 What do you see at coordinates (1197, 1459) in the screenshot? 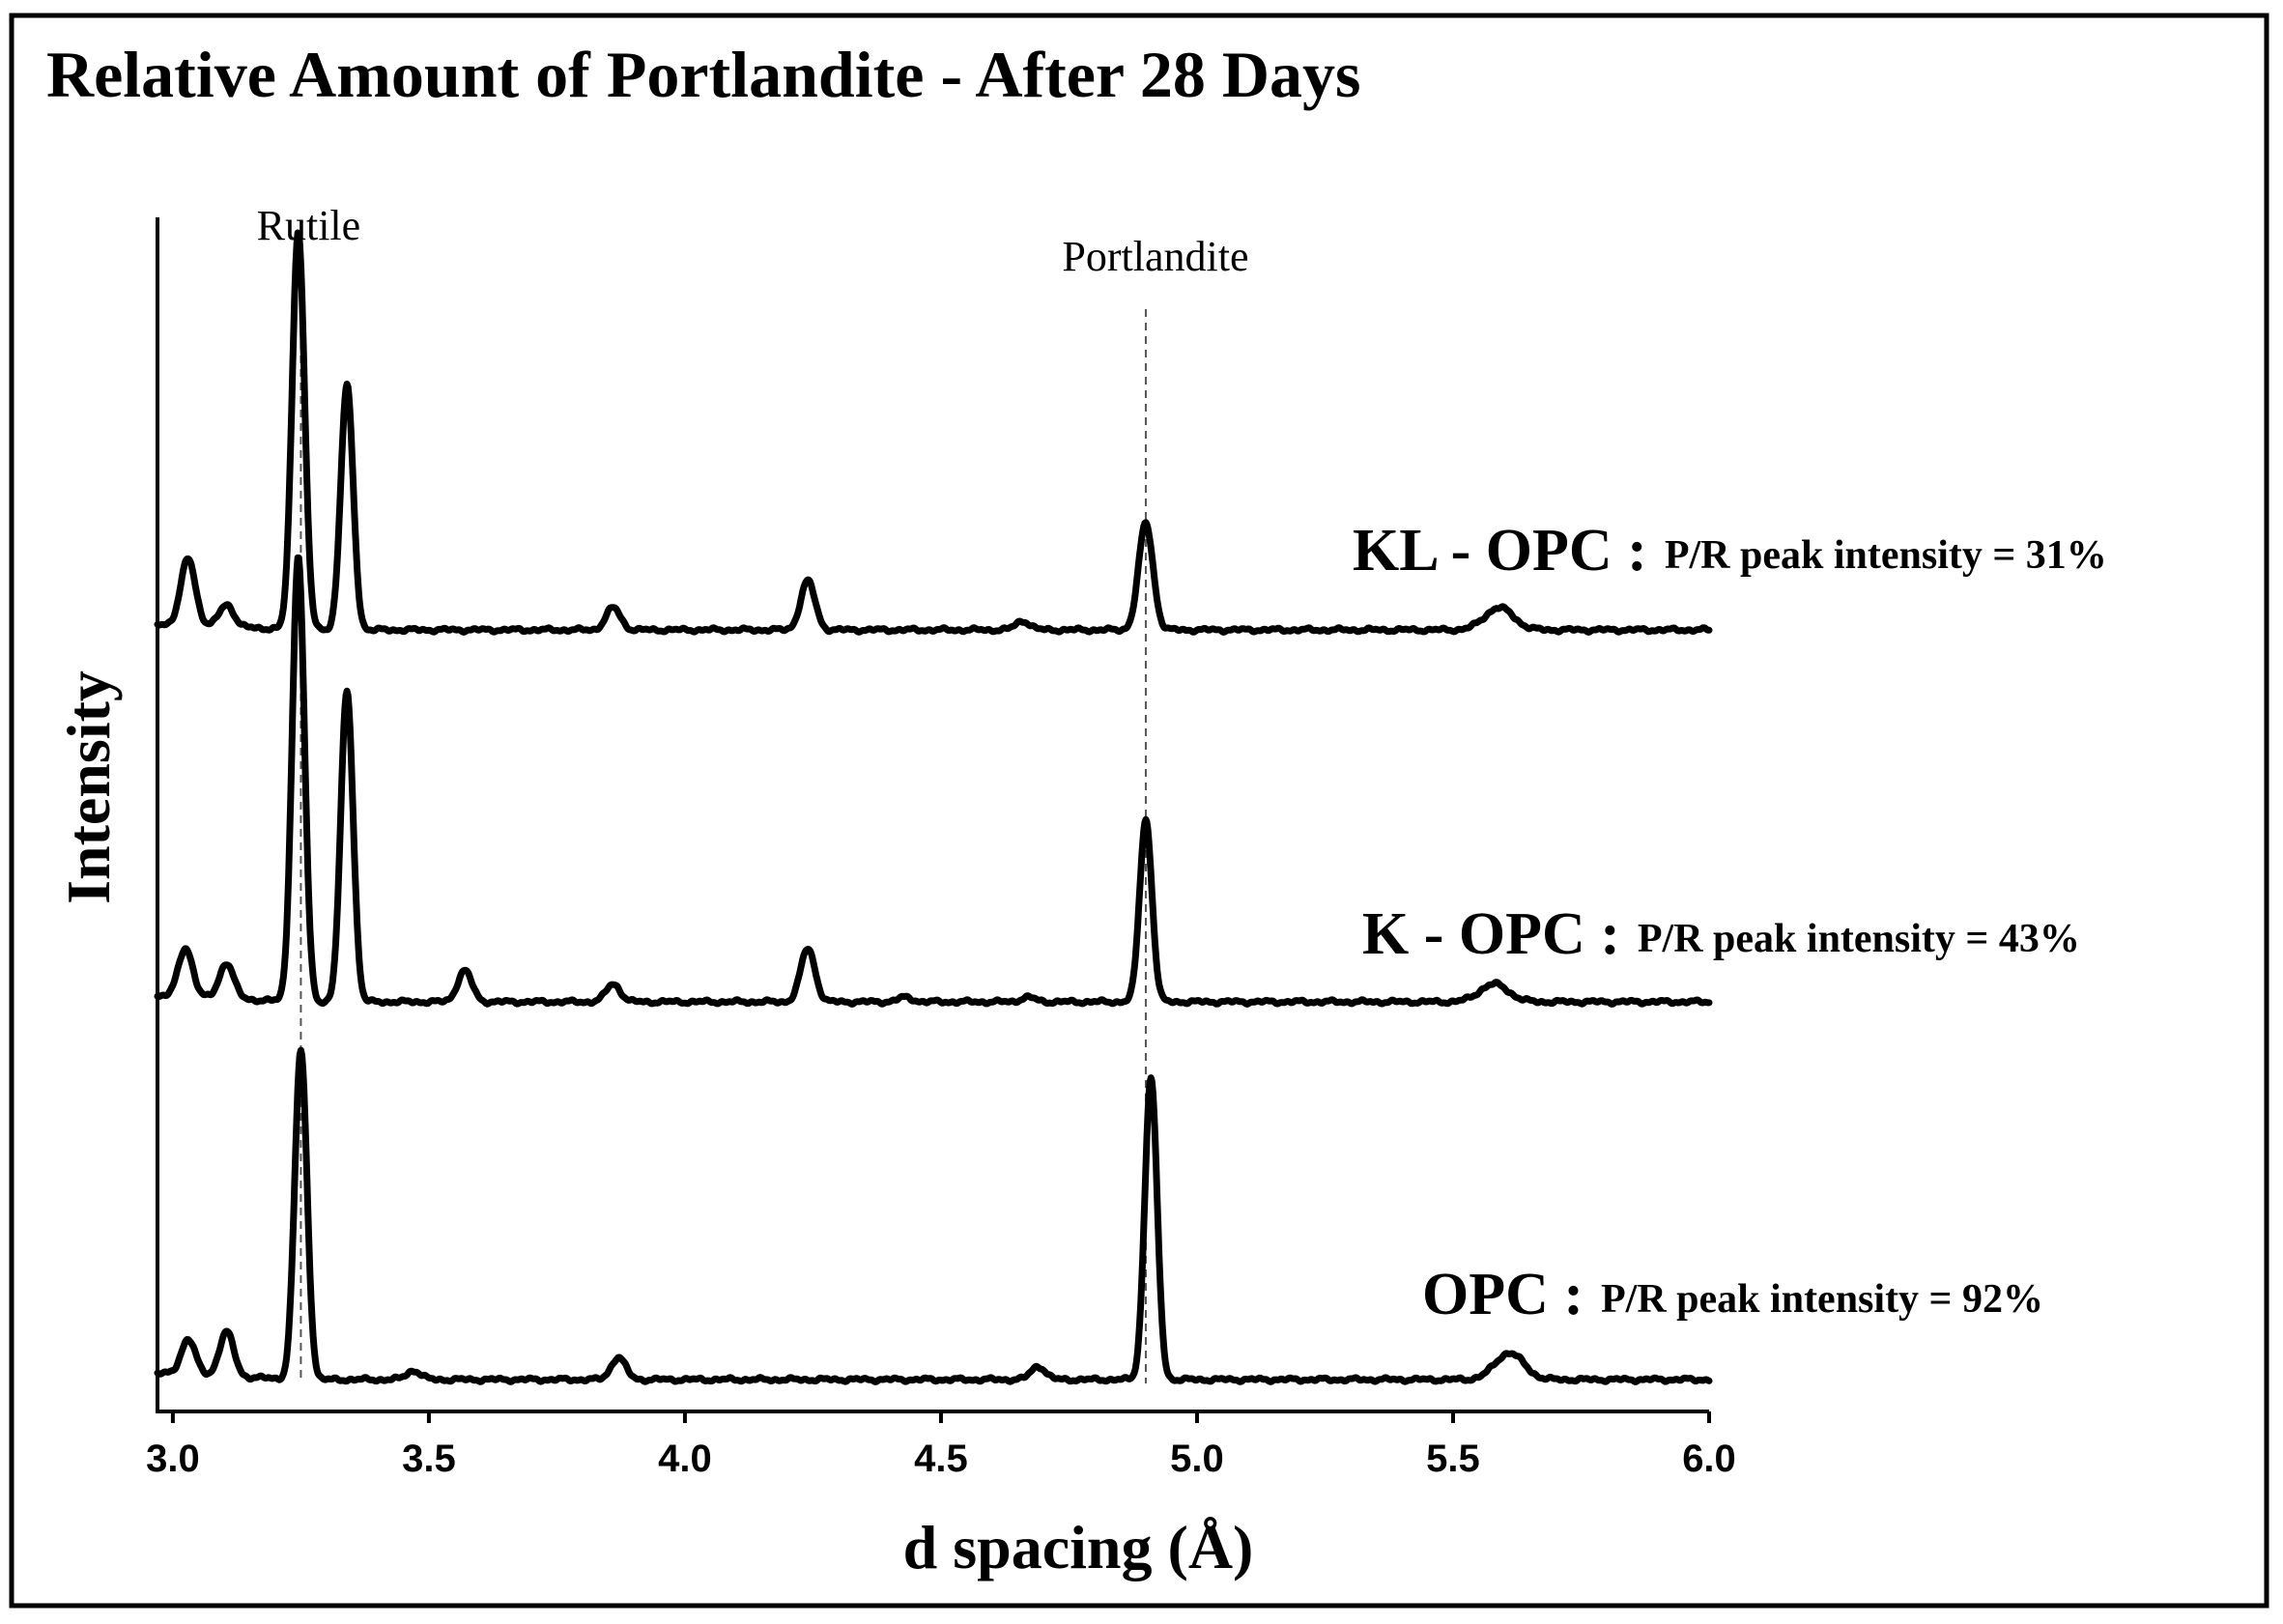
I see `x-tick-label-5.0: 5.0` at bounding box center [1197, 1459].